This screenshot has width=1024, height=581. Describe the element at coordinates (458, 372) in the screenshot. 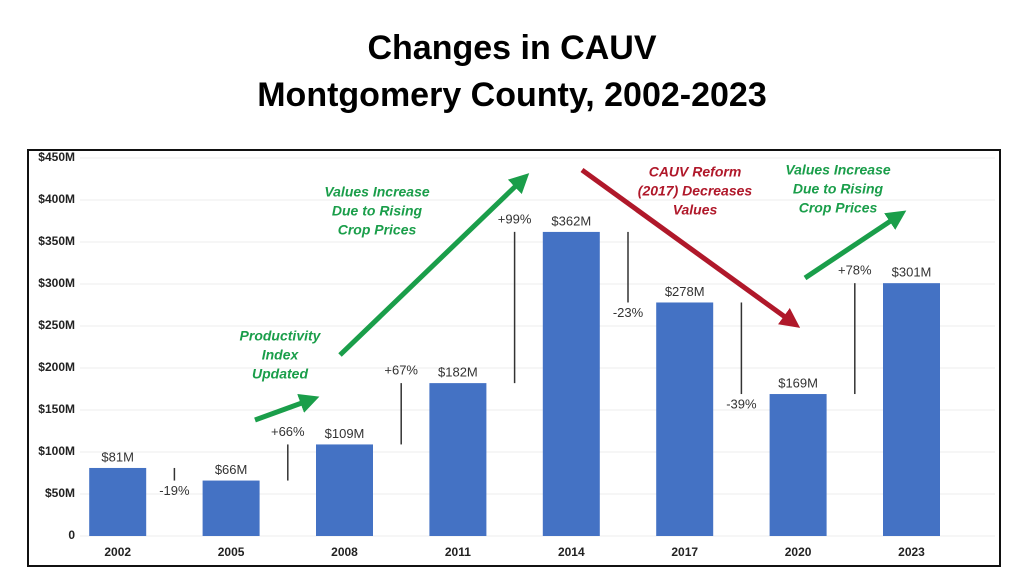

I see `value-label: $182M` at that location.